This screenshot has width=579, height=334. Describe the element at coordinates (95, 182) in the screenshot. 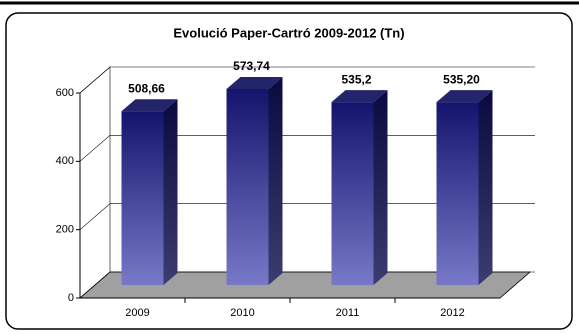

I see `back-wall` at that location.